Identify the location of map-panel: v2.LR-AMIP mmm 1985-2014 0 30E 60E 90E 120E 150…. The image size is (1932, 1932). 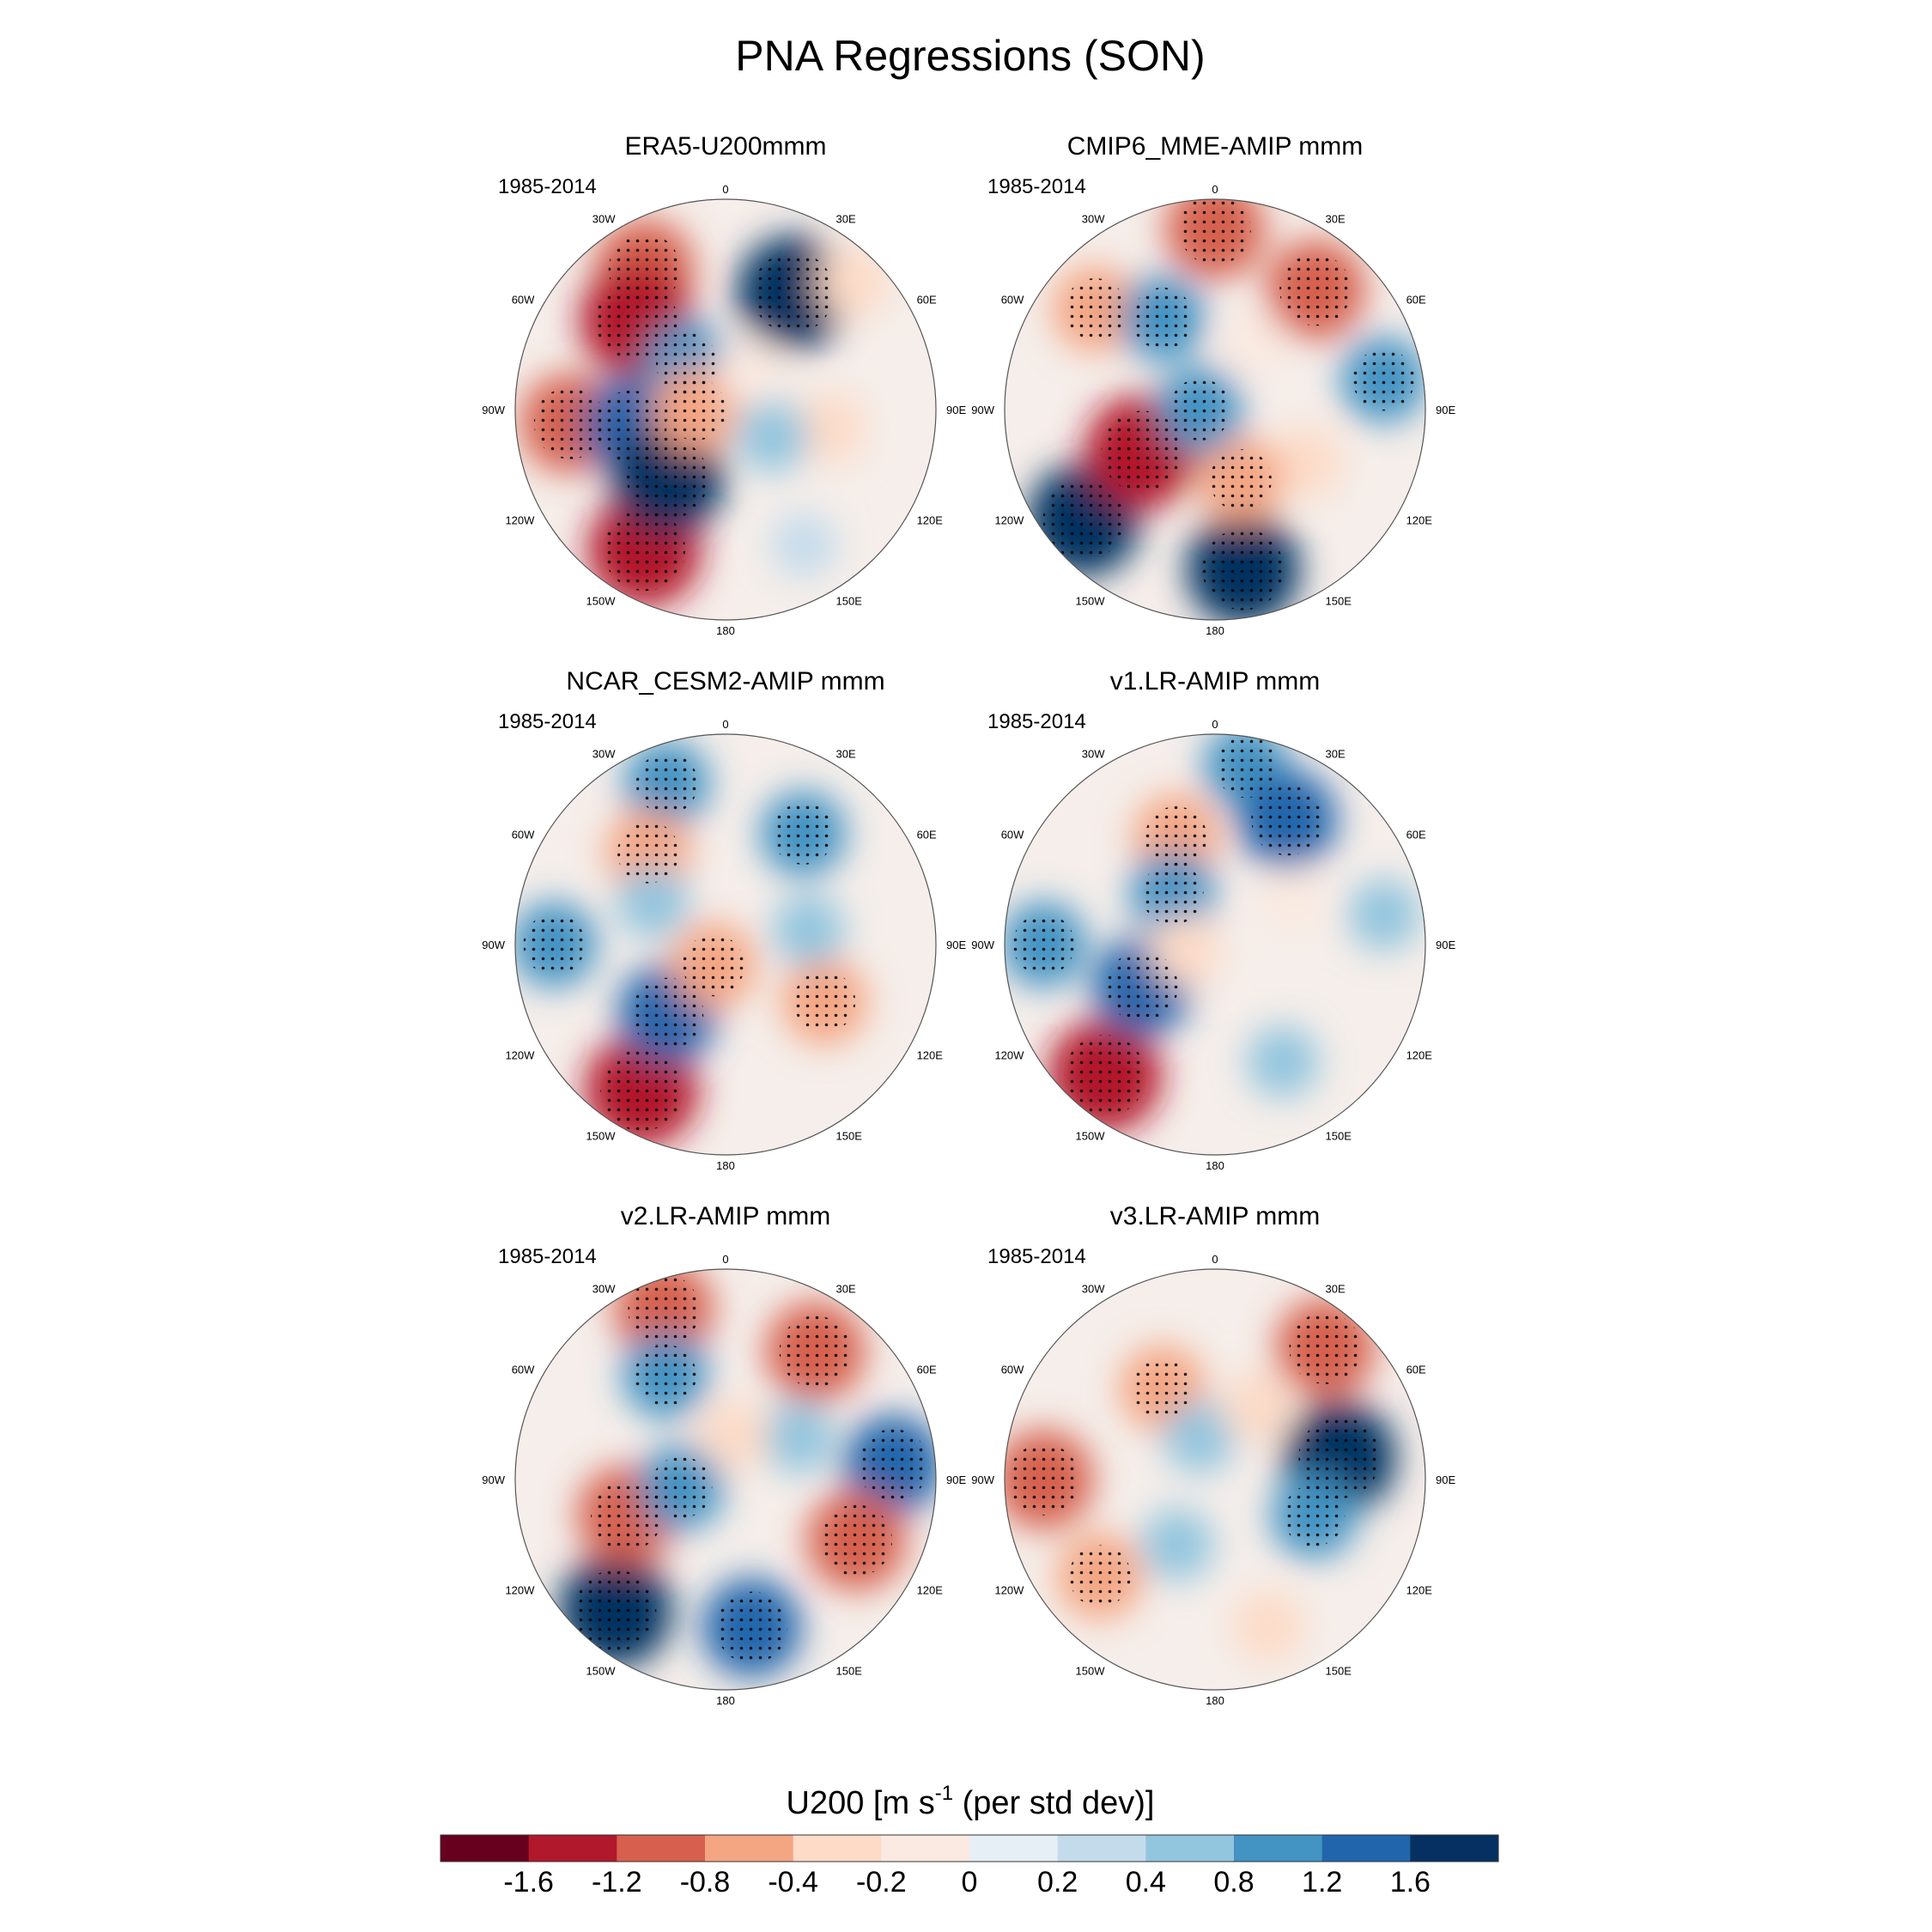
(724, 1455).